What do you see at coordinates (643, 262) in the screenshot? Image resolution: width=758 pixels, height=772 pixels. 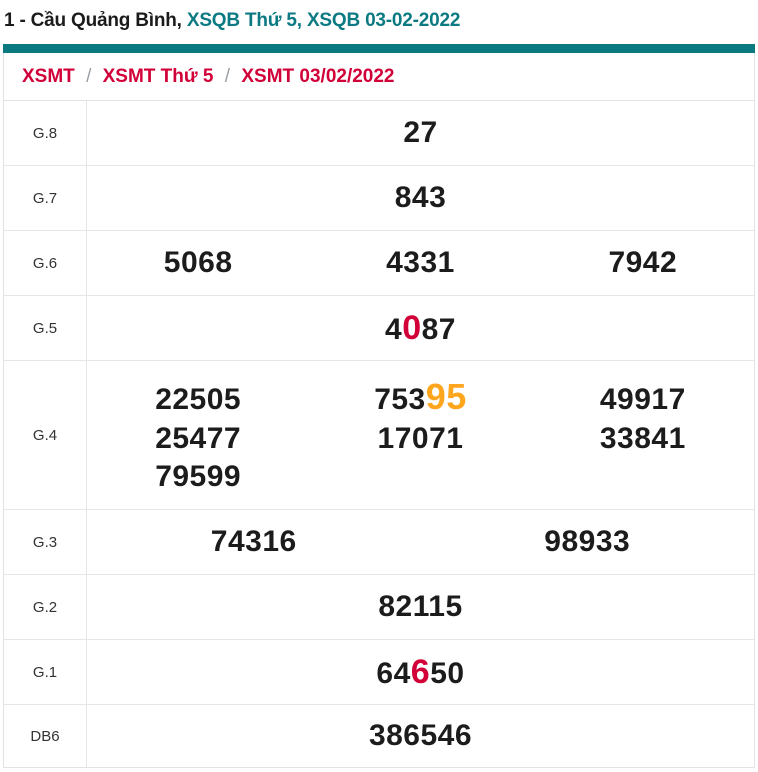 I see `prize-number: 7942` at bounding box center [643, 262].